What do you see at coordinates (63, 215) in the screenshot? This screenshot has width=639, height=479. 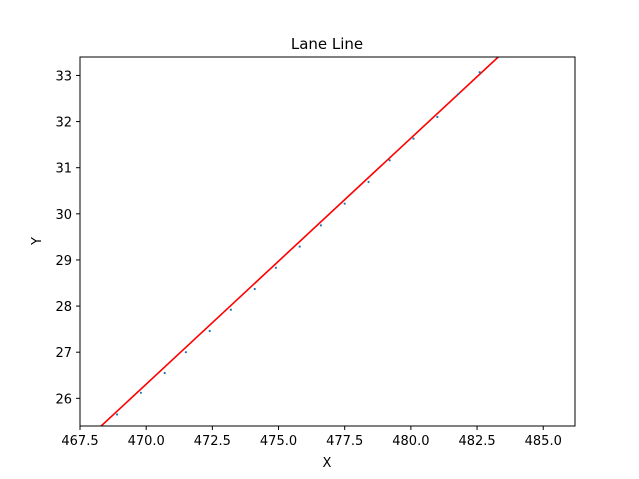 I see `y-tick-label: 30` at bounding box center [63, 215].